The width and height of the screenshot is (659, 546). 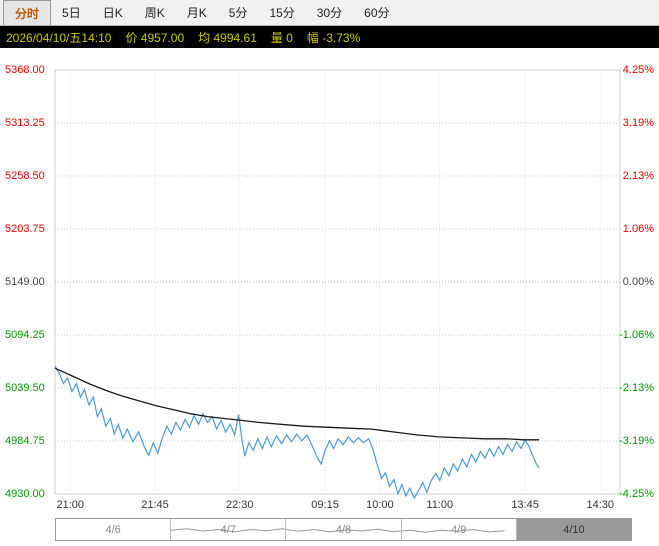 I want to click on navigator-day-4-8: 4/8, so click(x=344, y=529).